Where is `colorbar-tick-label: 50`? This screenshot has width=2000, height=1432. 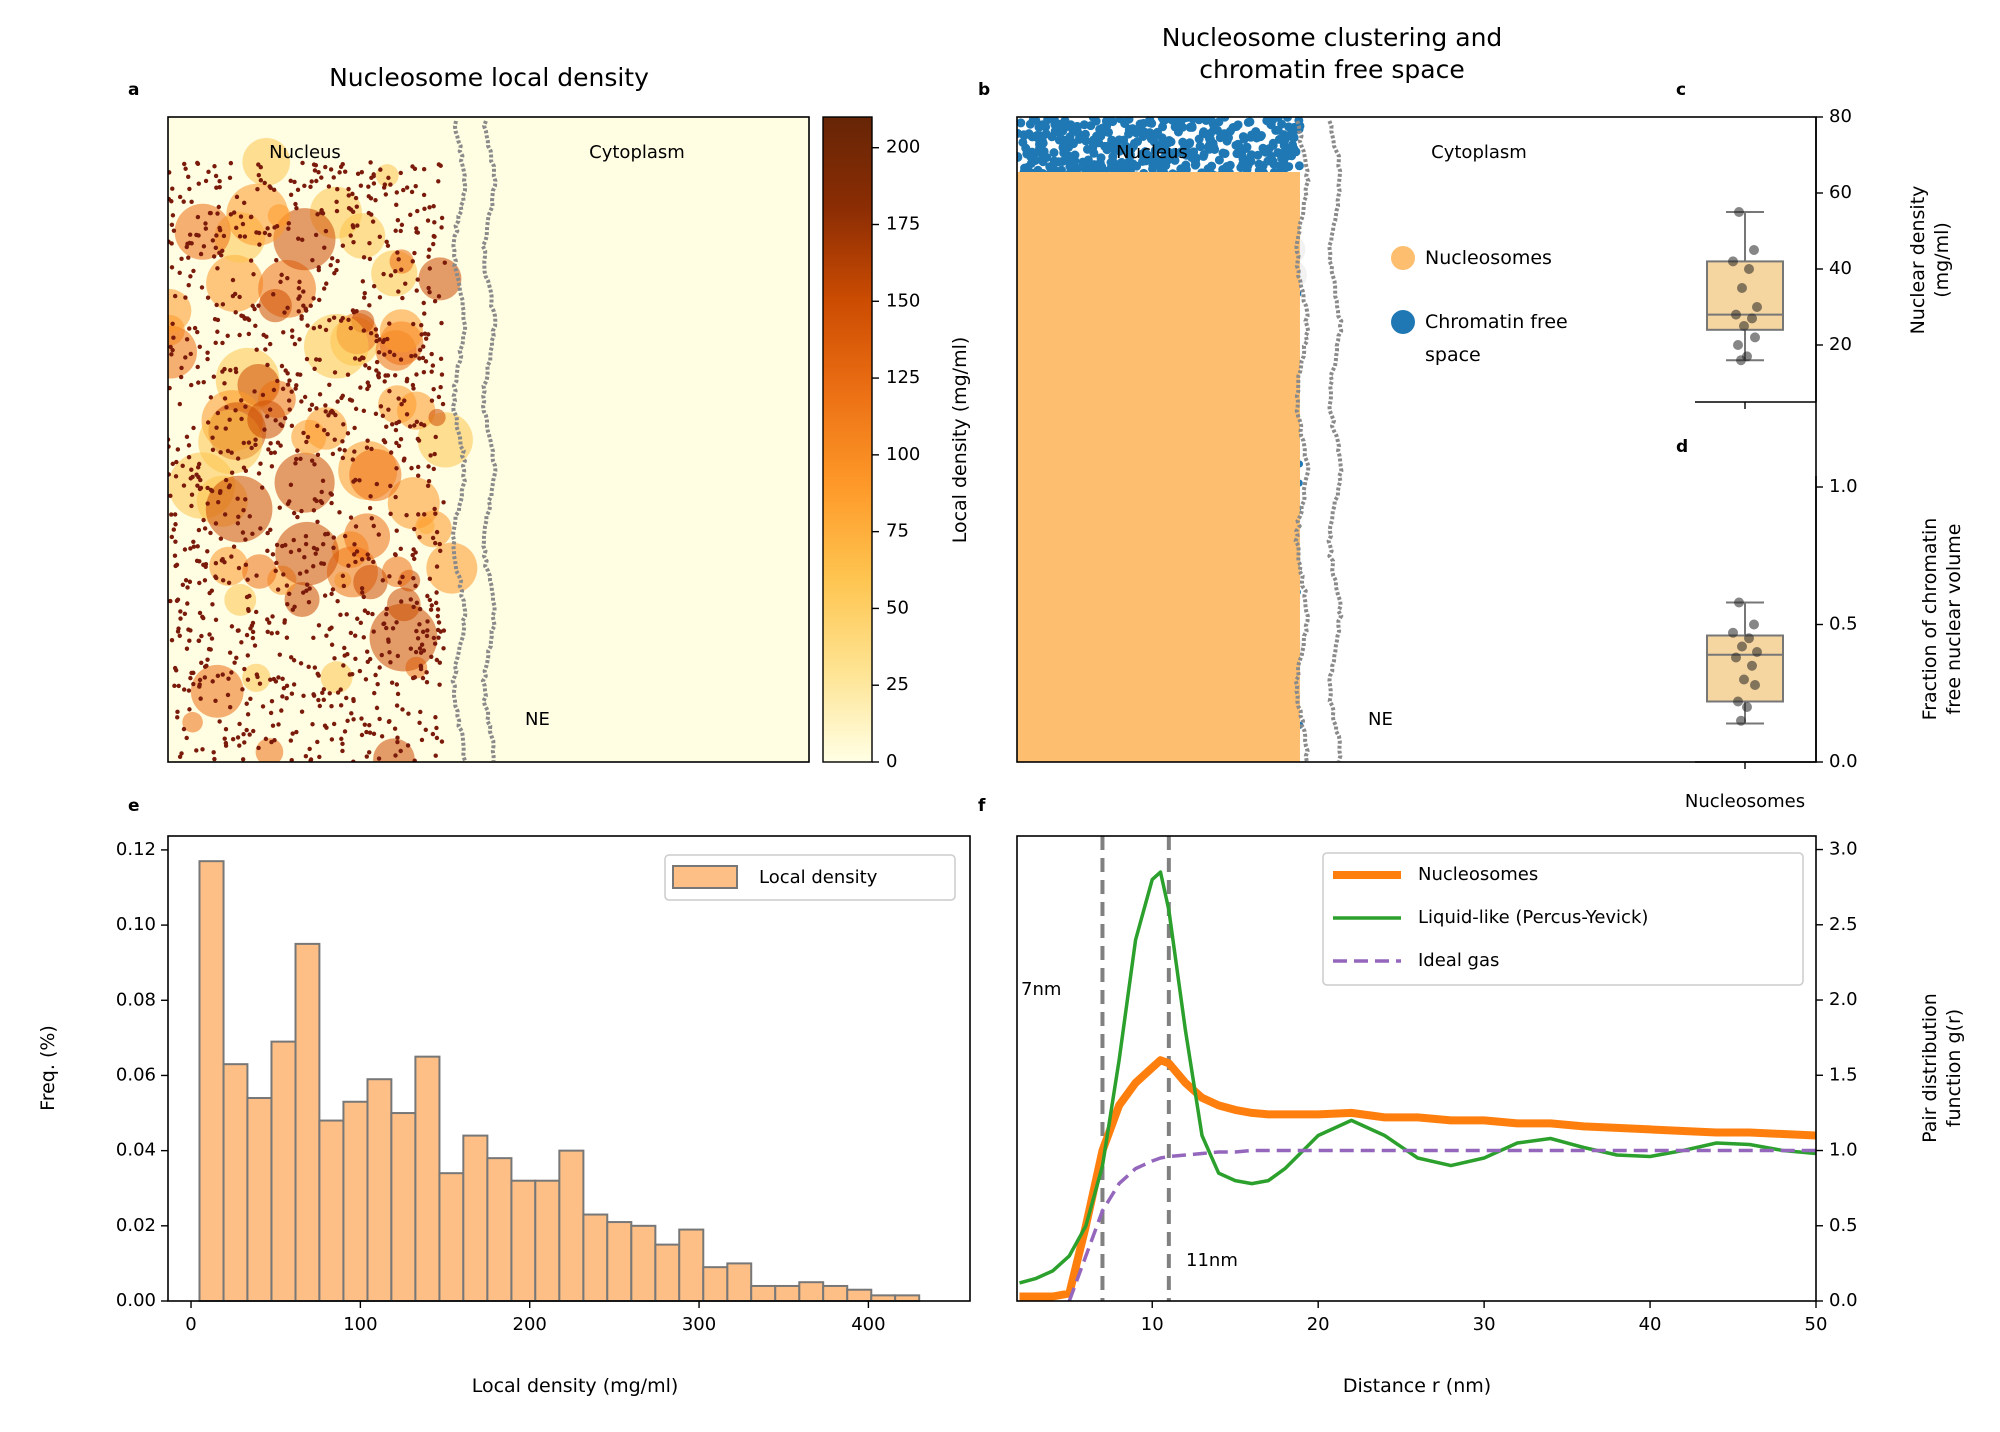
colorbar-tick-label: 50 is located at coordinates (897, 607).